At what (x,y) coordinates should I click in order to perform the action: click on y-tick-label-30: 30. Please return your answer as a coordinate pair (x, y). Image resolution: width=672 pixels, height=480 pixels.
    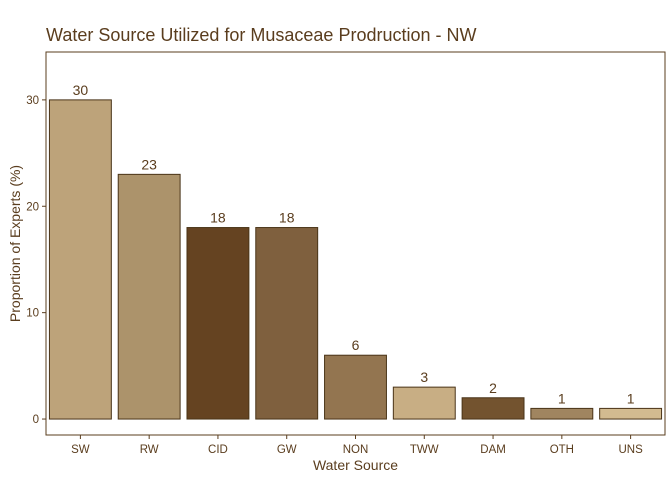
    Looking at the image, I should click on (32, 101).